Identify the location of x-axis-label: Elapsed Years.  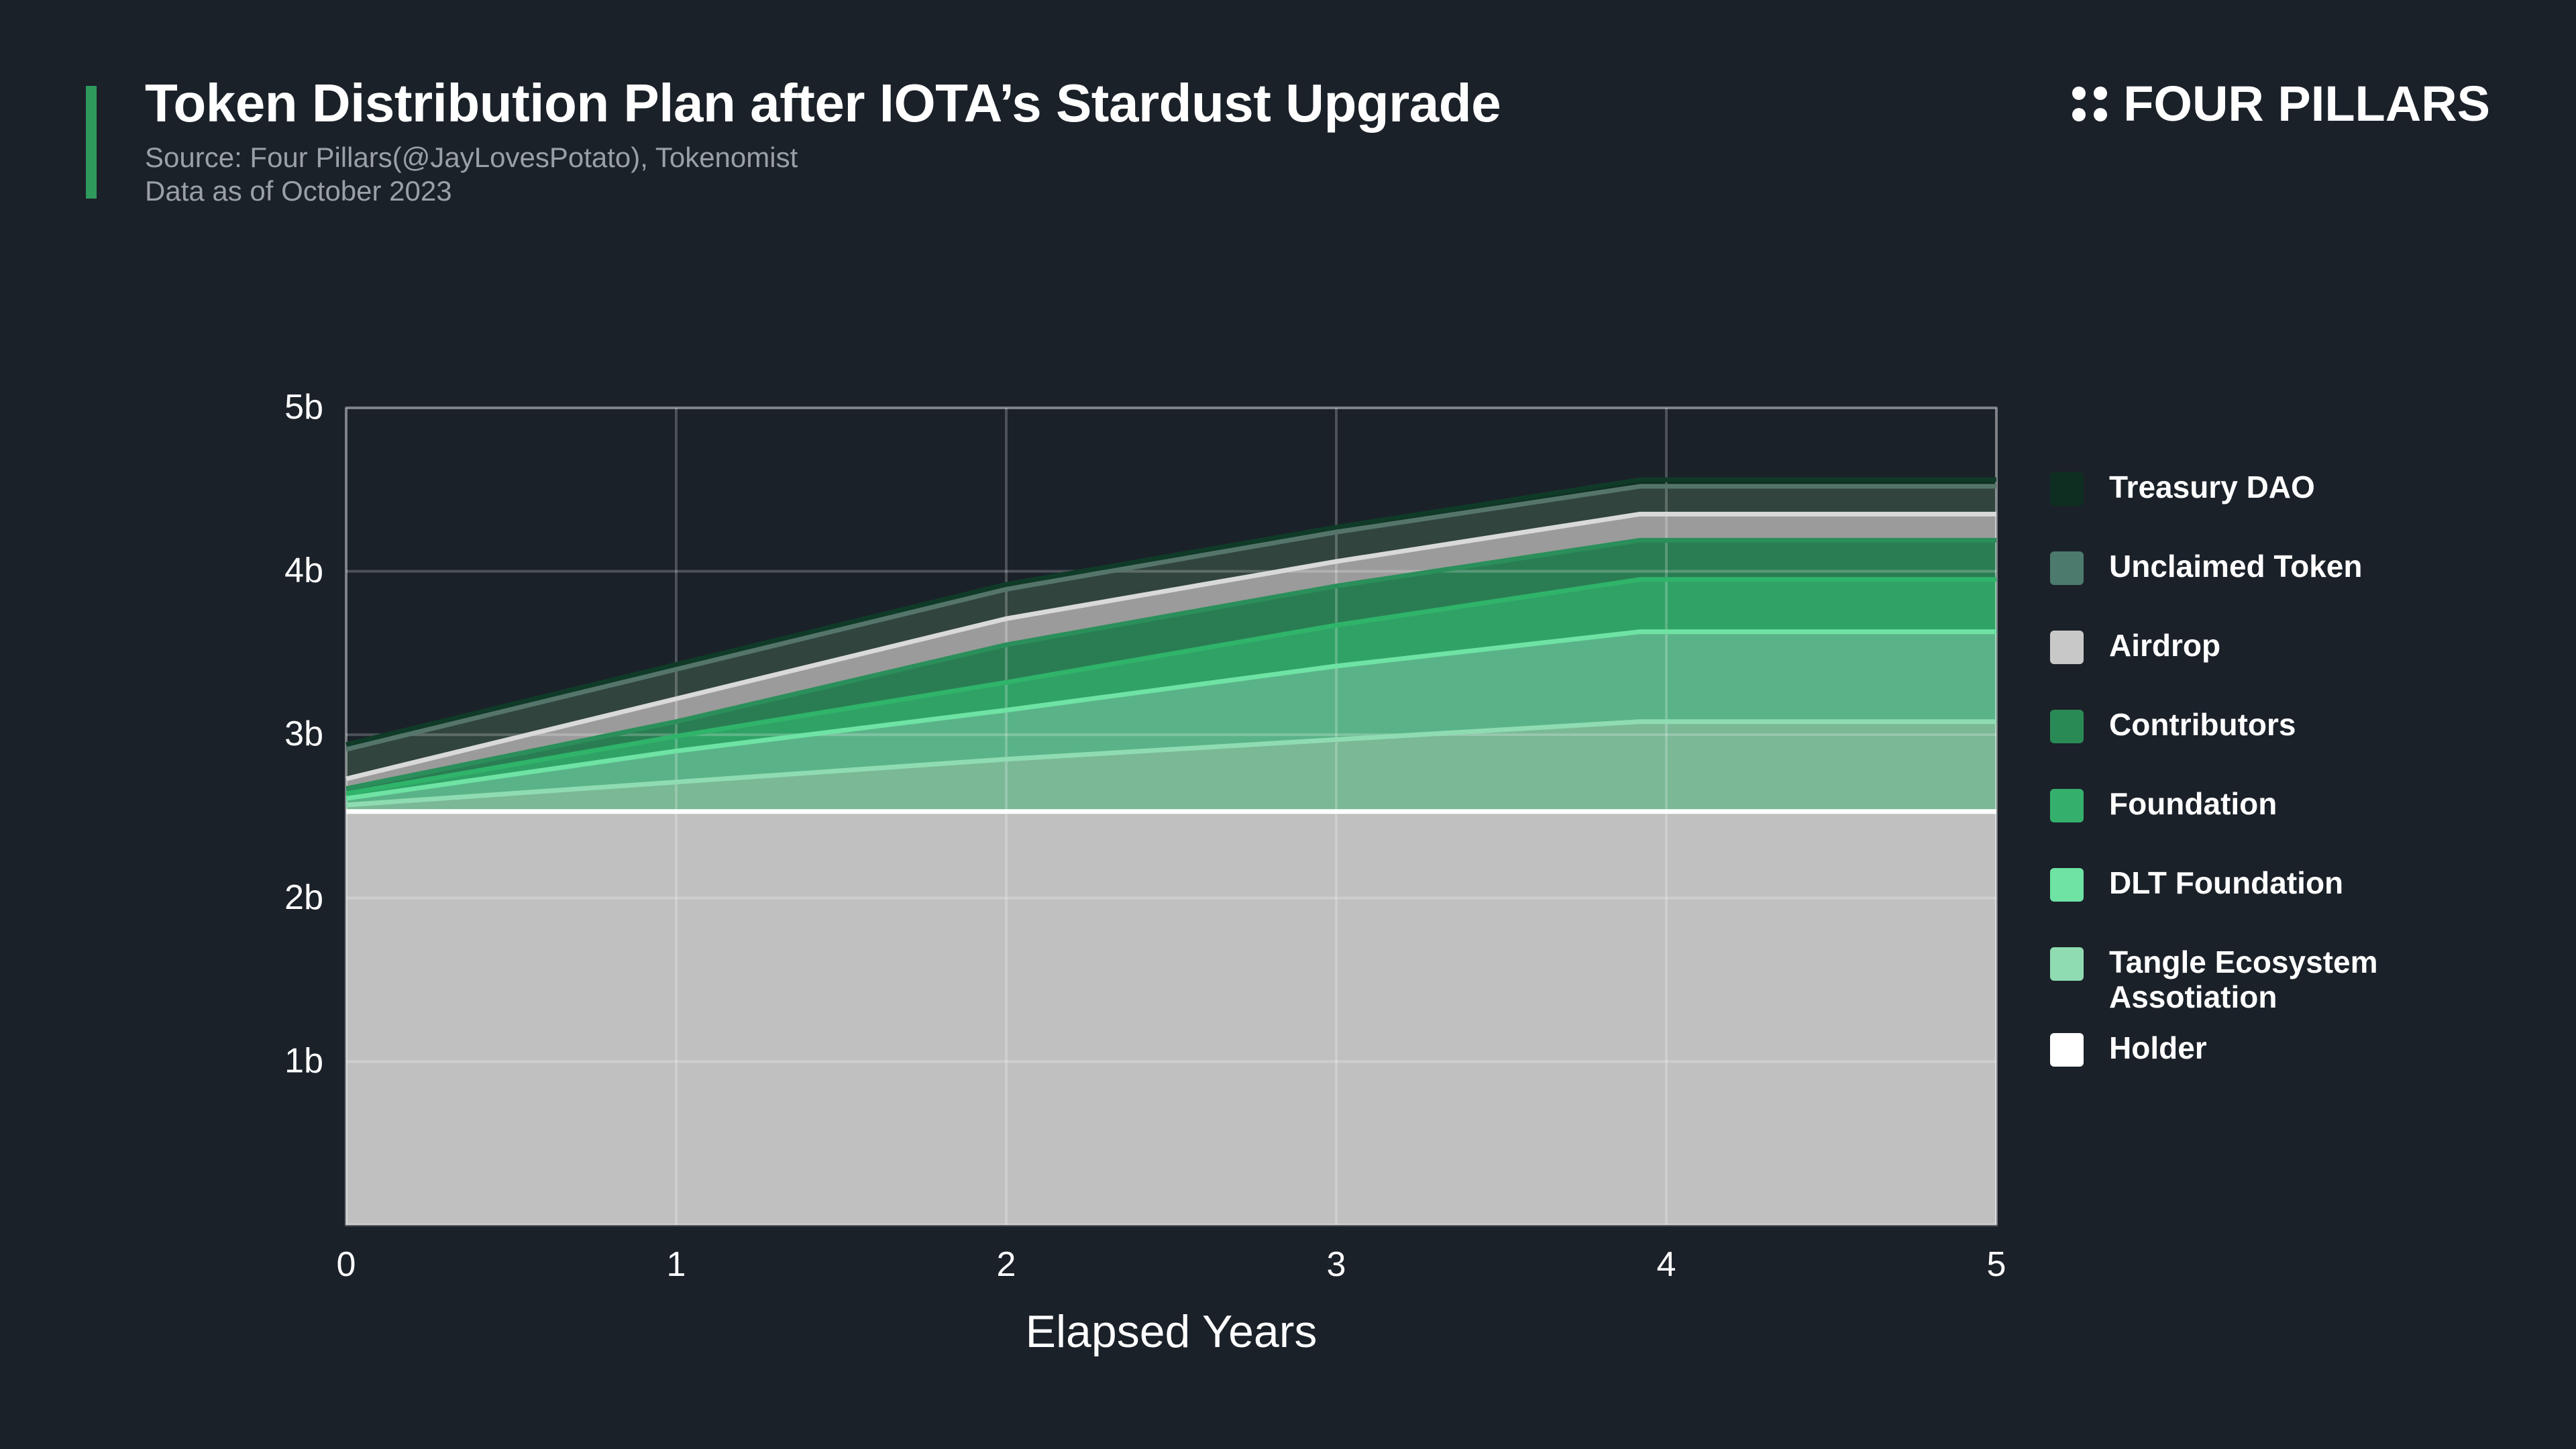
(1172, 1331).